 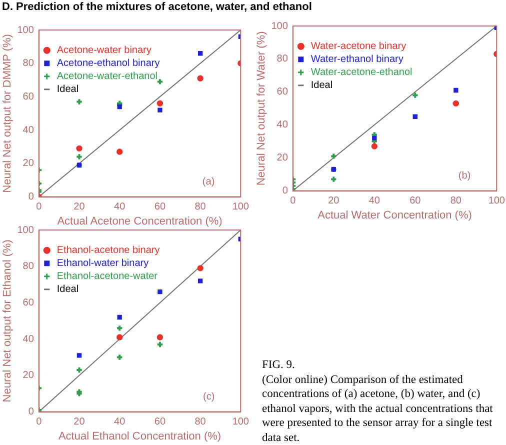 What do you see at coordinates (102, 264) in the screenshot?
I see `legend-label: Ethanol-water binary` at bounding box center [102, 264].